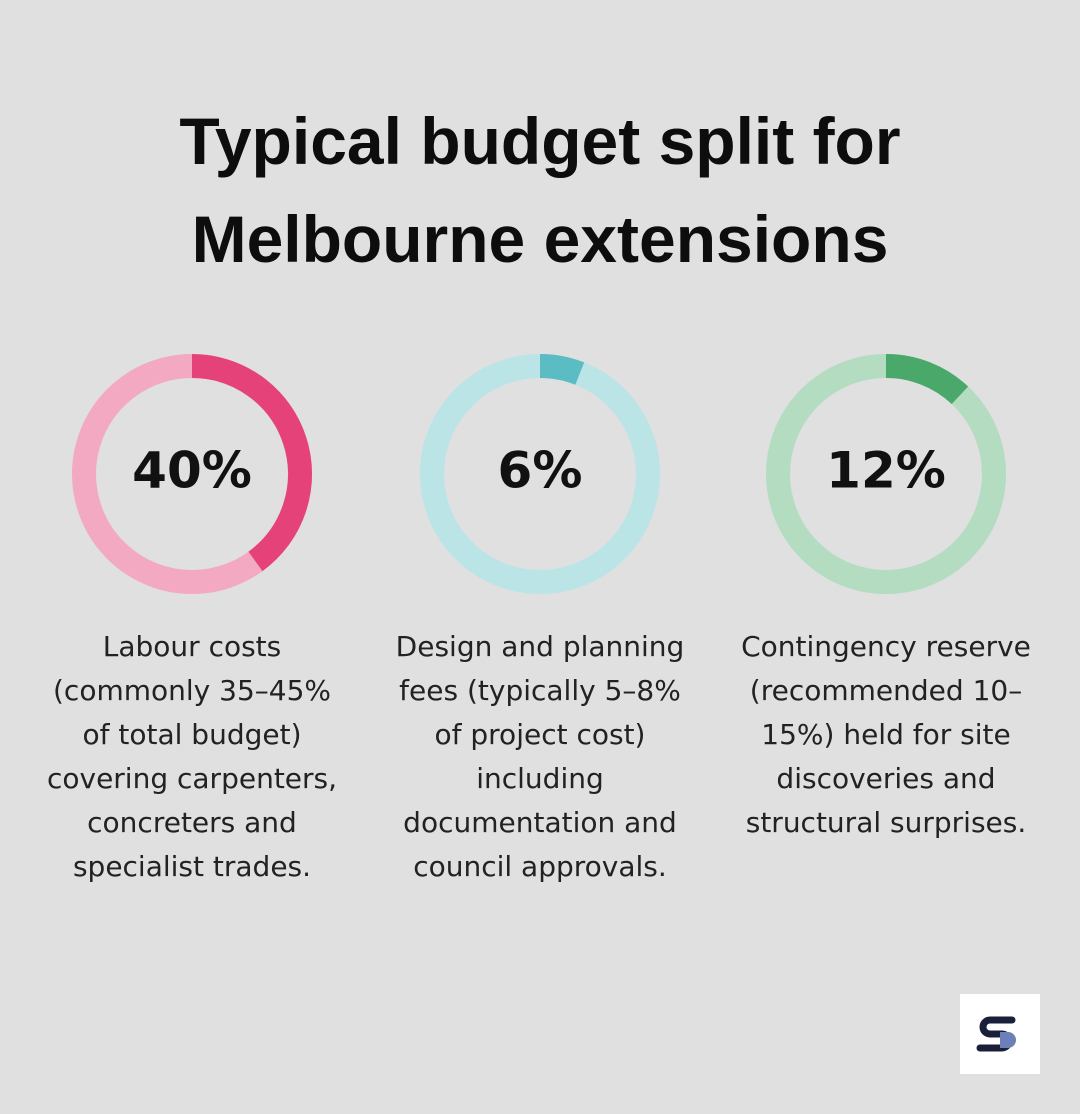 This screenshot has width=1080, height=1114. Describe the element at coordinates (192, 646) in the screenshot. I see `caption-line: Labour costs` at that location.